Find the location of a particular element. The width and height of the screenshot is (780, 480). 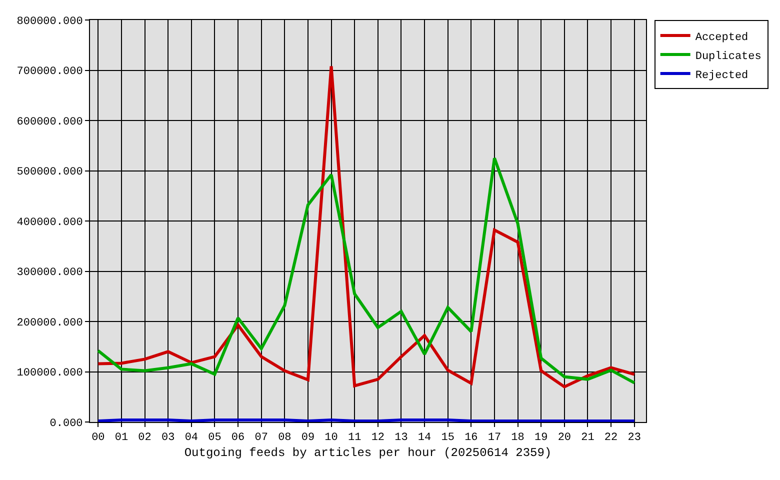

x-tick-label: 05 is located at coordinates (215, 438).